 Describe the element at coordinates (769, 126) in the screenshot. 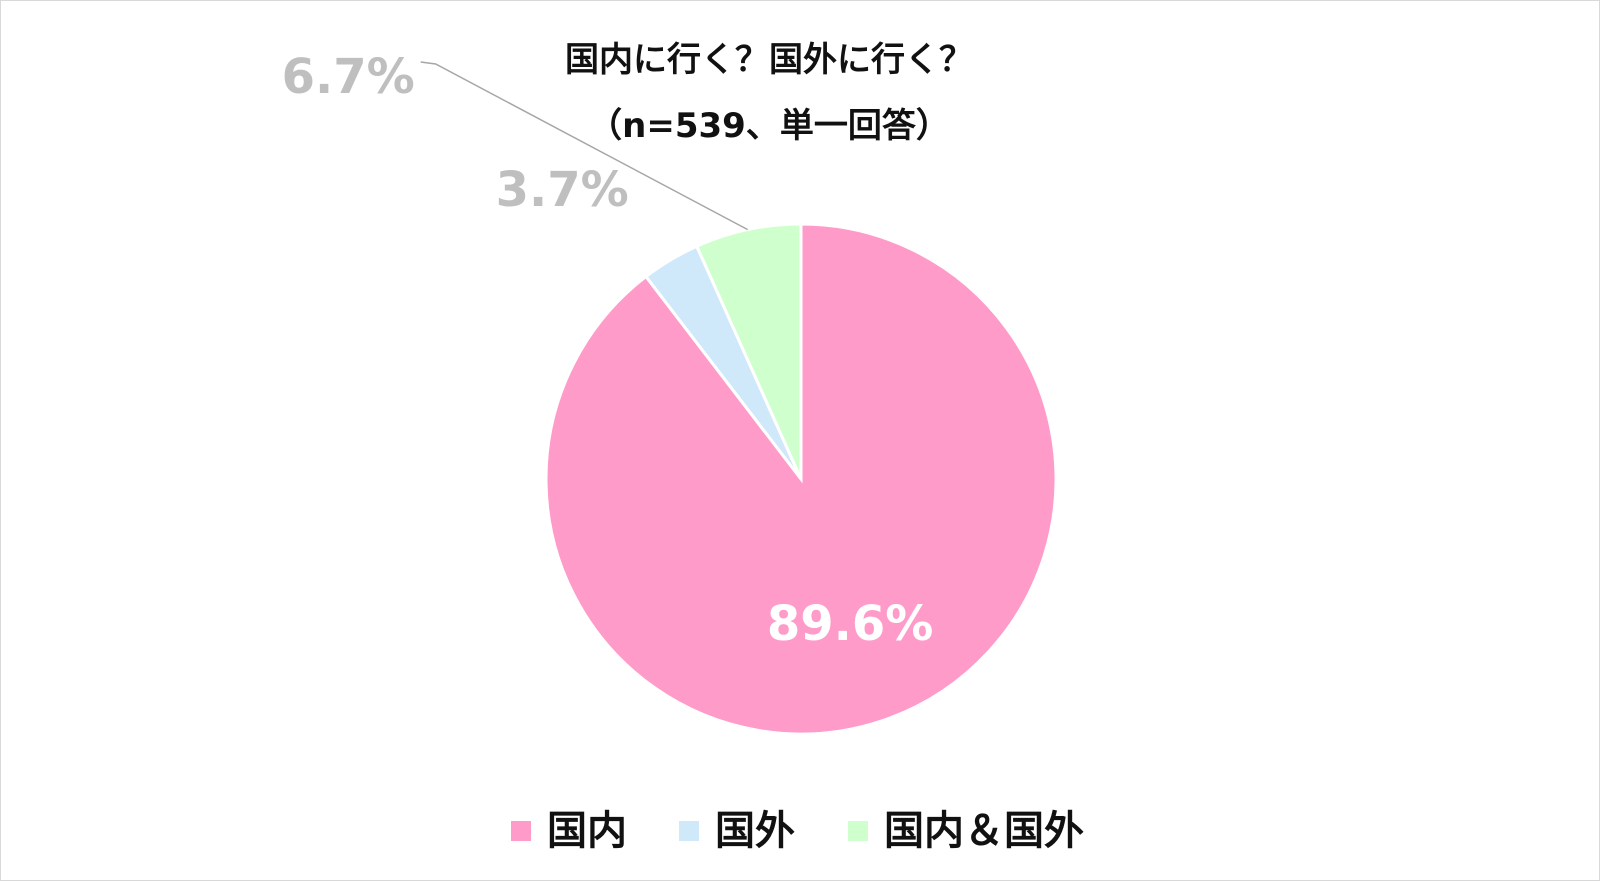

I see `chart-subtitle: （n=539、単一回答）` at that location.